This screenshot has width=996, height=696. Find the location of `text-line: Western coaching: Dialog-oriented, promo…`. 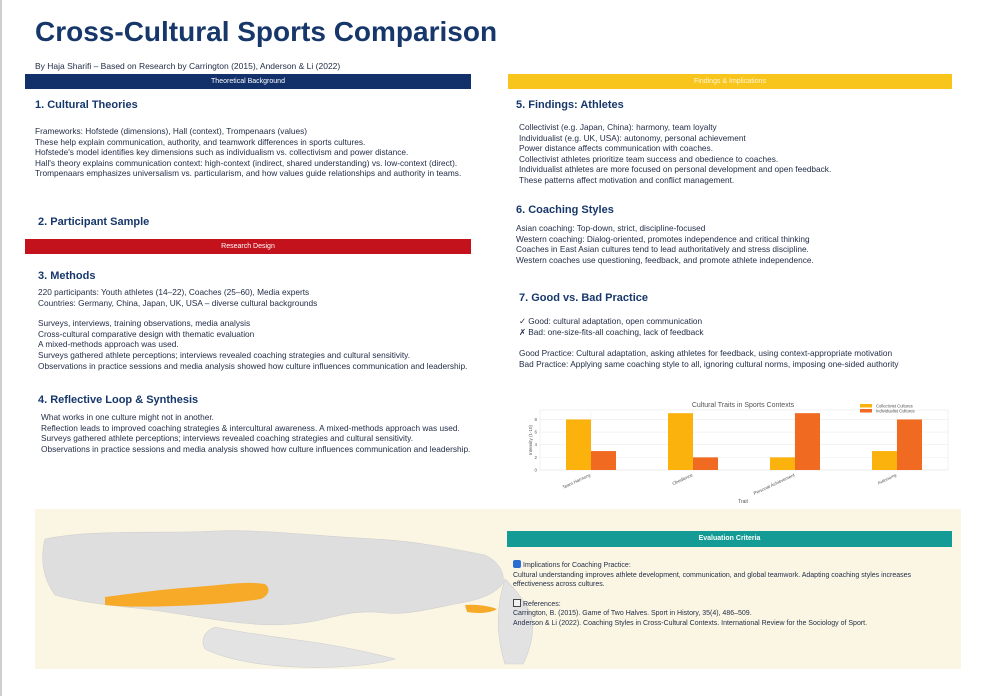

text-line: Western coaching: Dialog-oriented, promo… is located at coordinates (663, 238).